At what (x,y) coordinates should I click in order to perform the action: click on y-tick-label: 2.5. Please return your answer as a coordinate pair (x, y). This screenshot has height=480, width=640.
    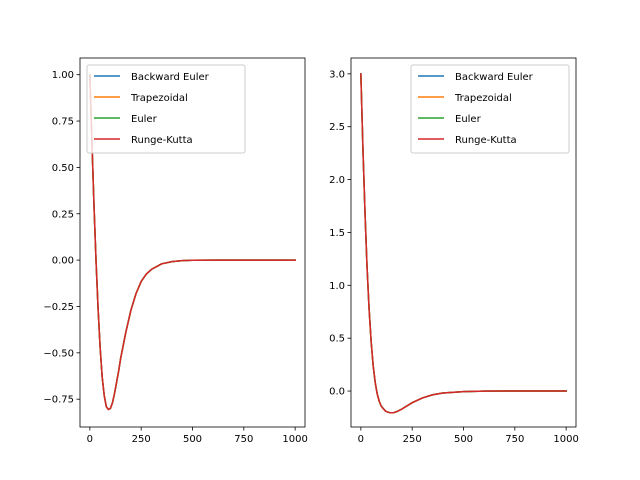
    Looking at the image, I should click on (337, 127).